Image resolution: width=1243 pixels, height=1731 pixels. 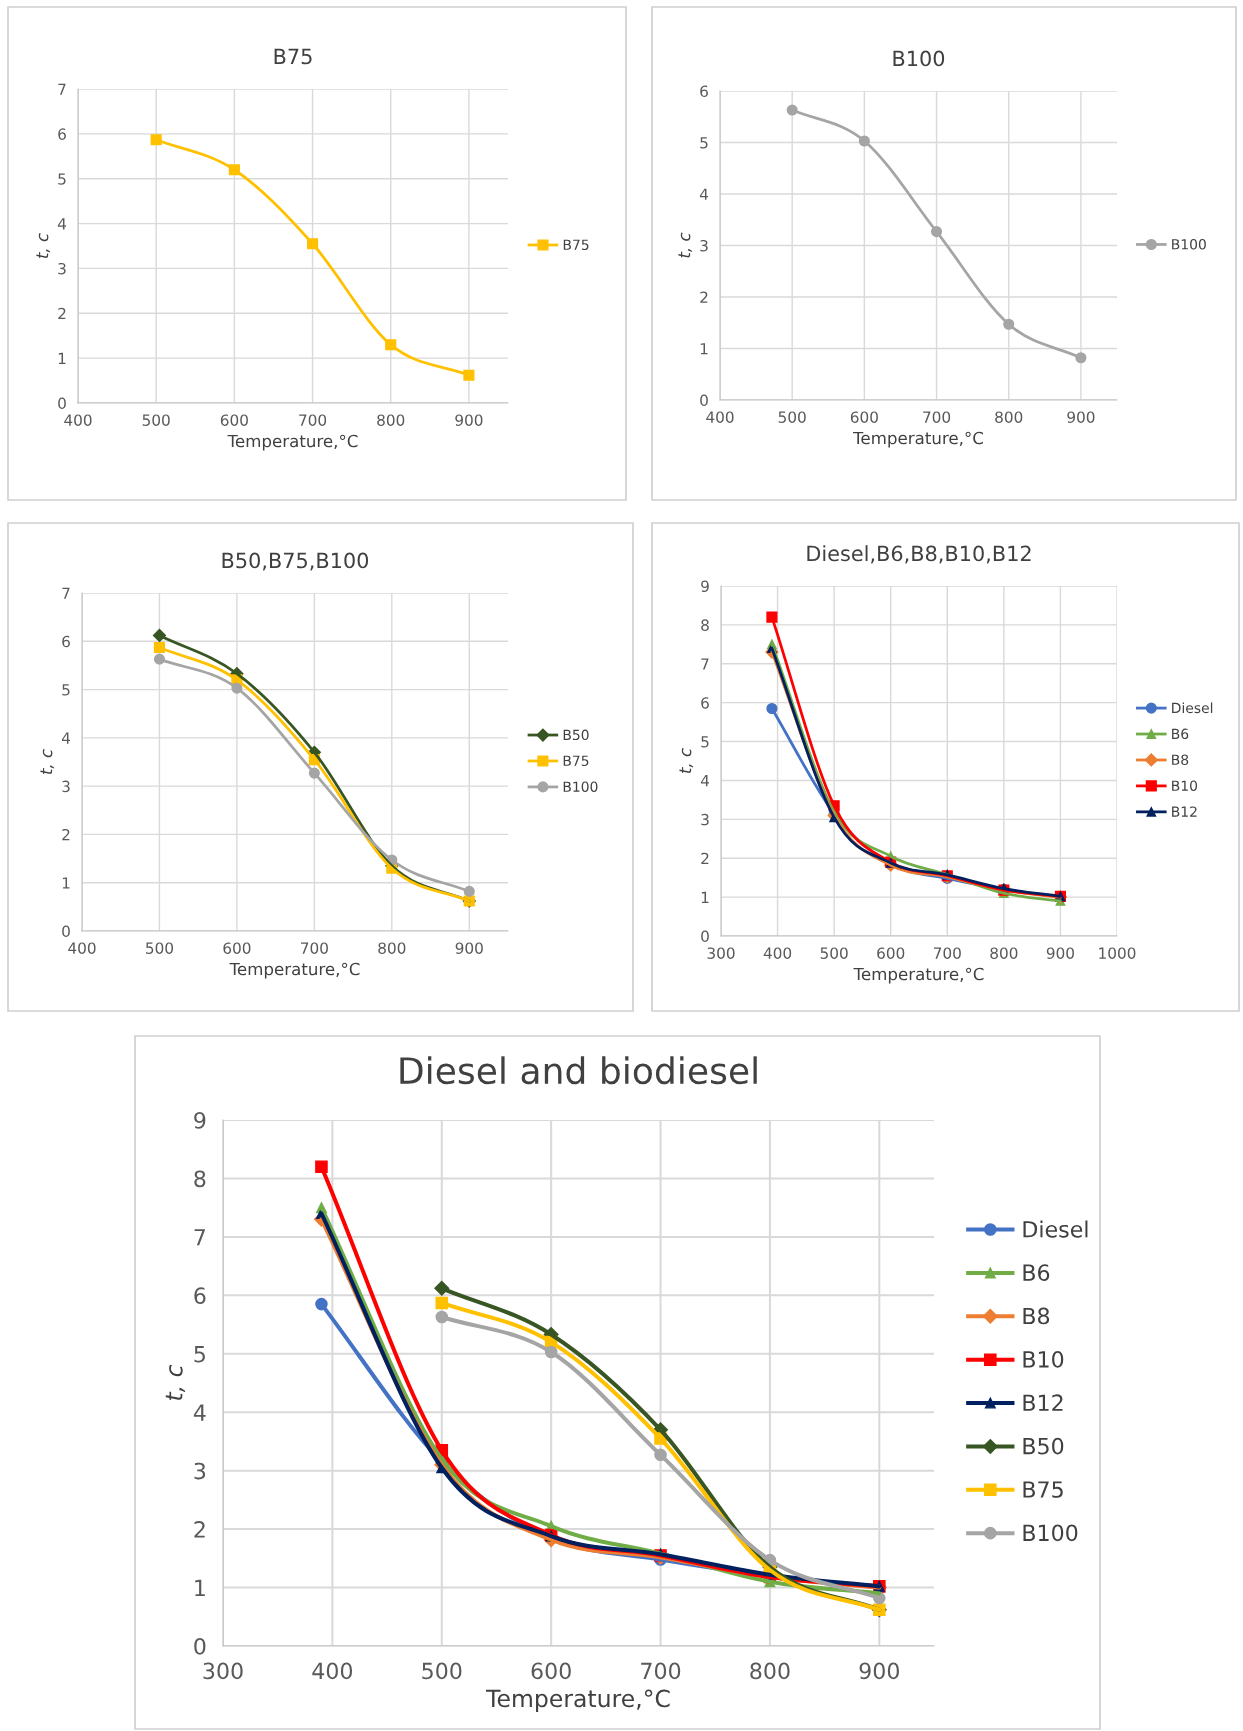 I want to click on chart-title: B50,B75,B100, so click(x=295, y=561).